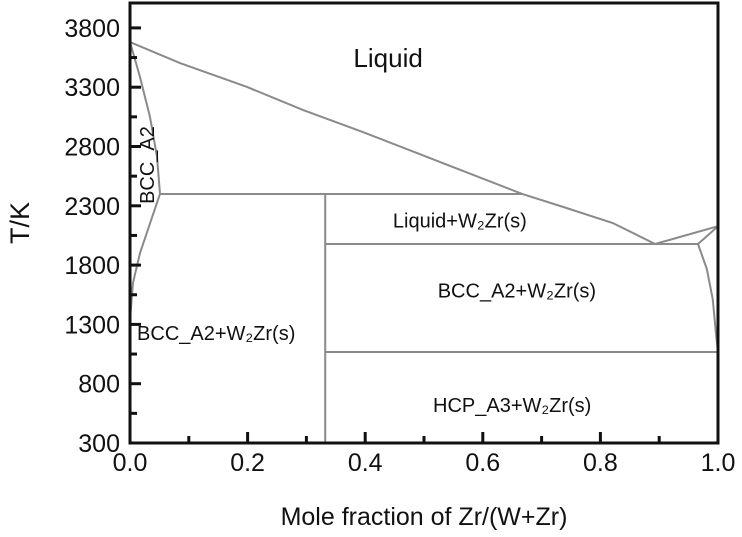 The width and height of the screenshot is (742, 537). What do you see at coordinates (482, 463) in the screenshot?
I see `x-tick-label: 0.6` at bounding box center [482, 463].